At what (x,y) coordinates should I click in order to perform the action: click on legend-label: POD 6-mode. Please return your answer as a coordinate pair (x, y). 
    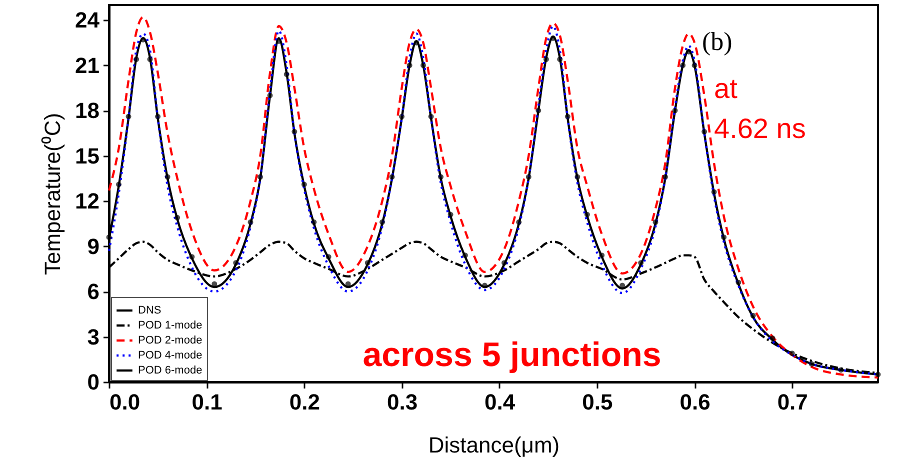
    Looking at the image, I should click on (170, 370).